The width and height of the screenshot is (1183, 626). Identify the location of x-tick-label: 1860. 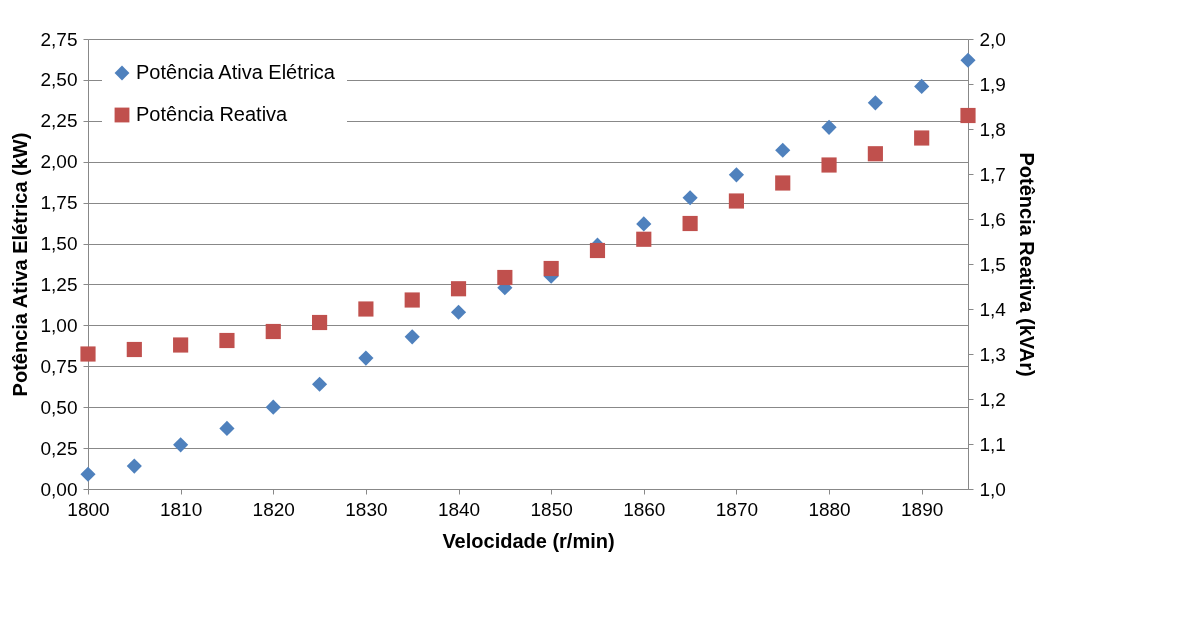
(644, 509).